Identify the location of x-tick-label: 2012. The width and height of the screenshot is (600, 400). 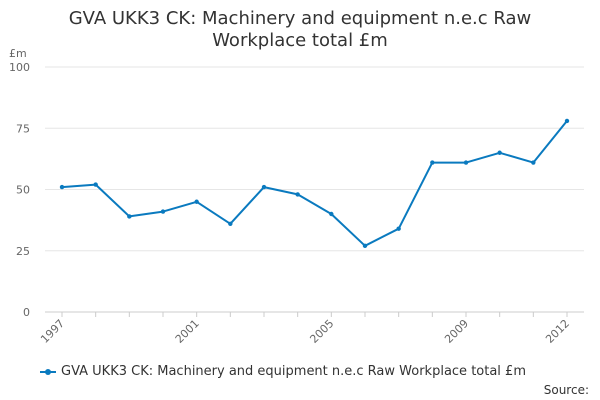
(557, 331).